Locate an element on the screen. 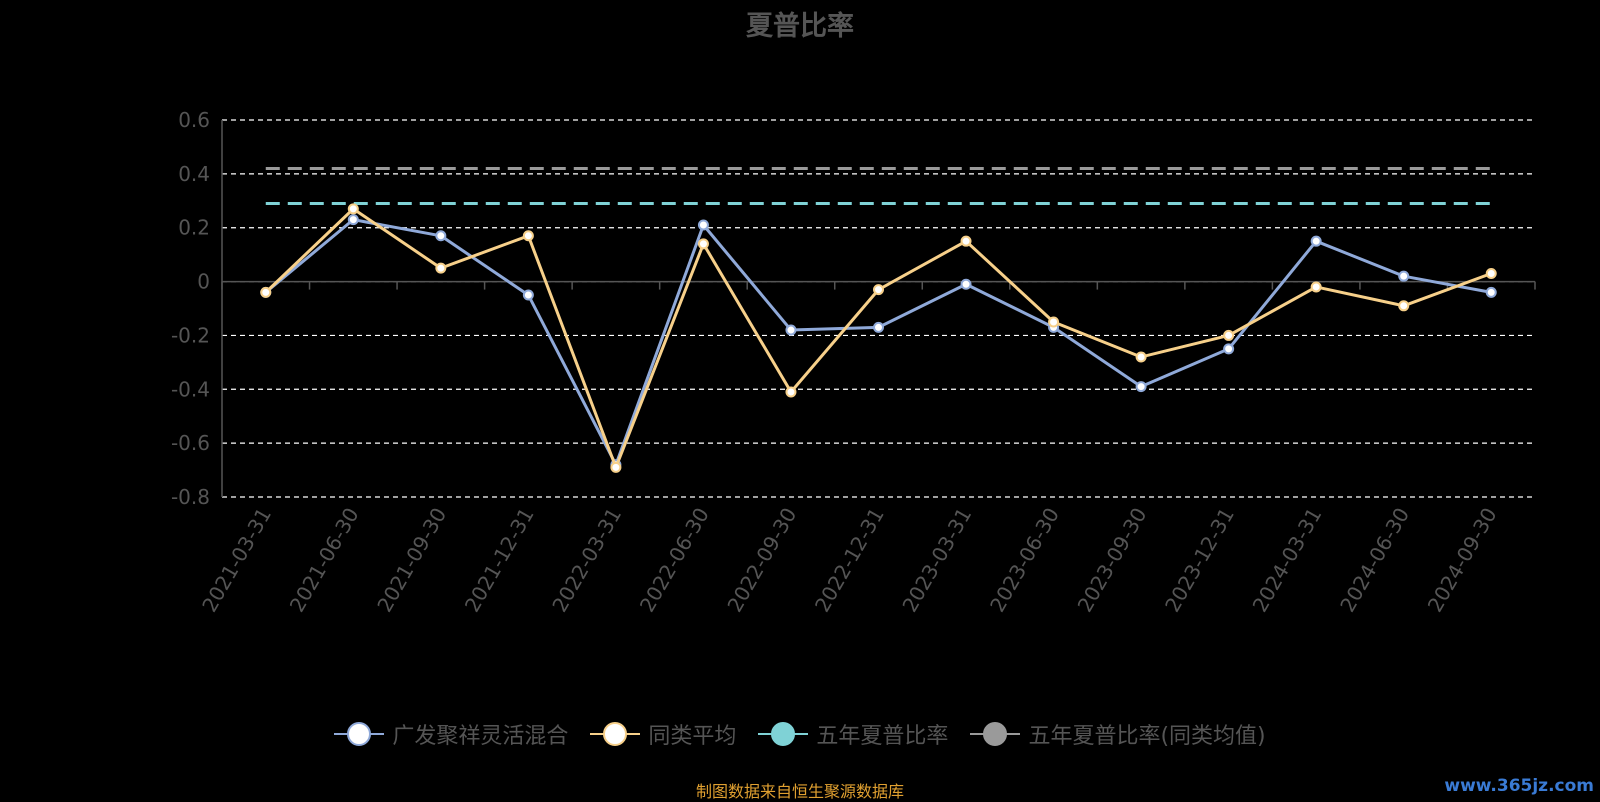  y-tick-label: 0 is located at coordinates (203, 282).